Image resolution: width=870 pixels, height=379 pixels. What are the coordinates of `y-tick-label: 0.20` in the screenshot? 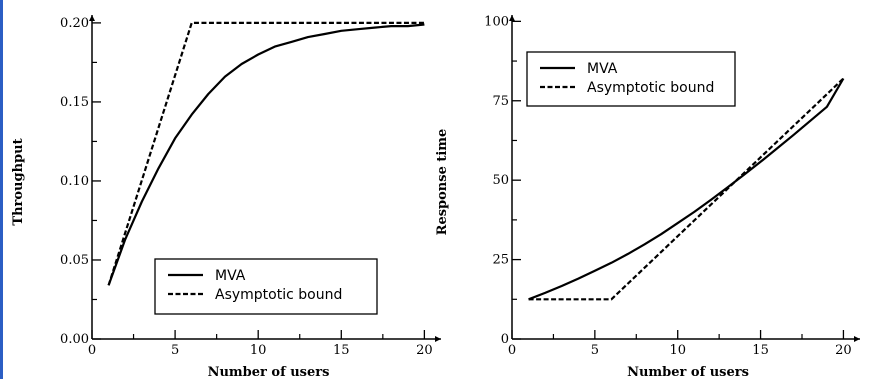 It's located at (74, 23).